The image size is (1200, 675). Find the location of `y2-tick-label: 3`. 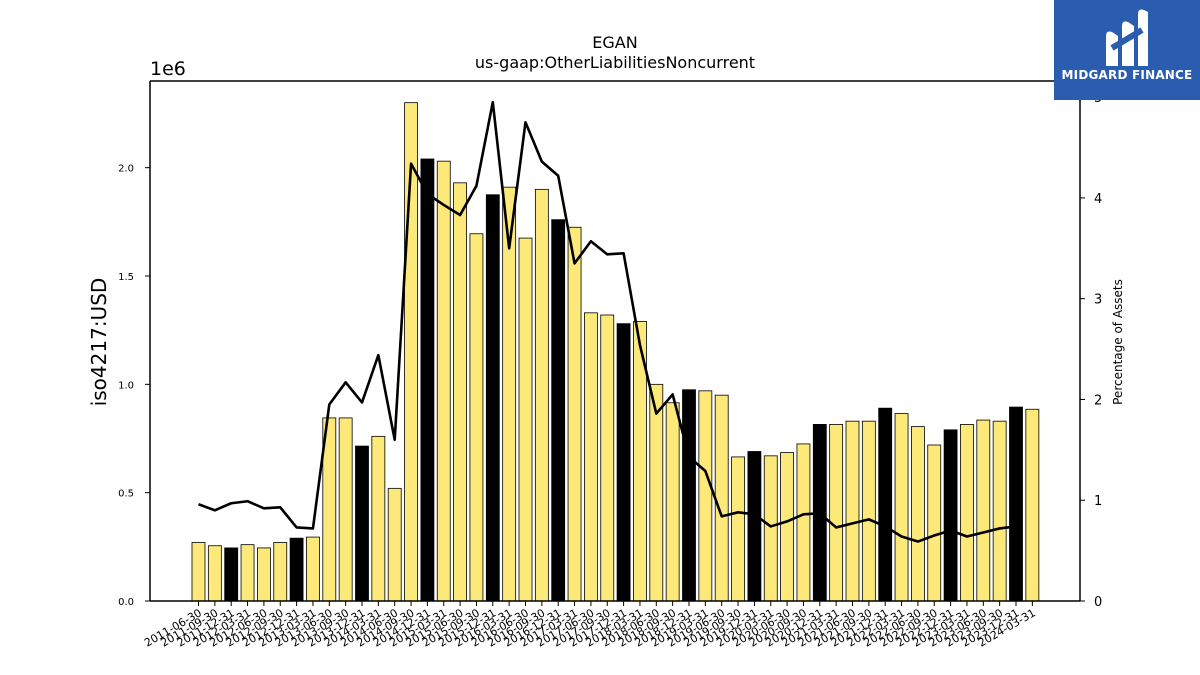

y2-tick-label: 3 is located at coordinates (1098, 300).